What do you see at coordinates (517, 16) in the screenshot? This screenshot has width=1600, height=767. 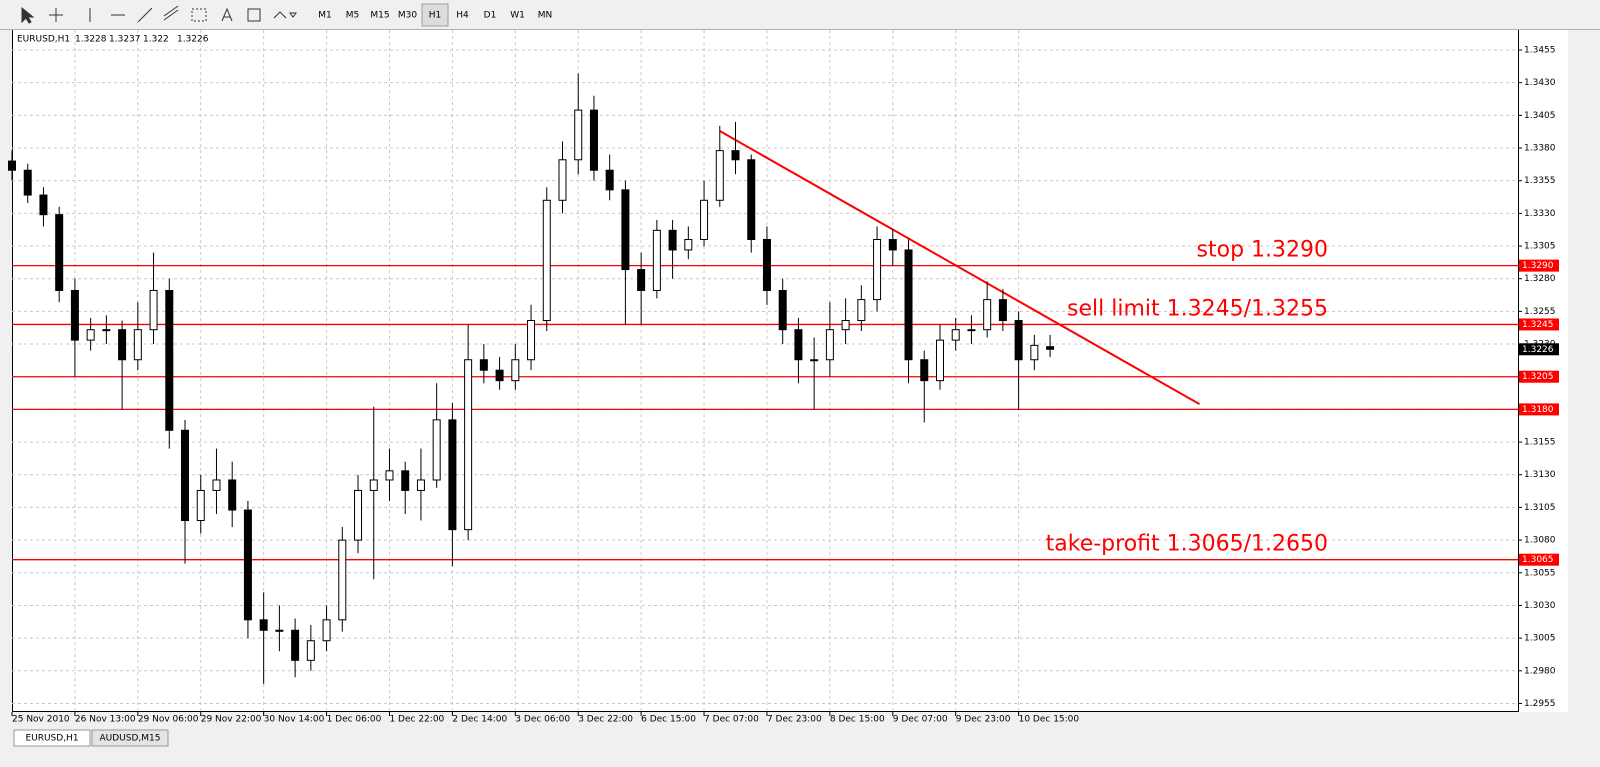 I see `timeframe-button: W1` at bounding box center [517, 16].